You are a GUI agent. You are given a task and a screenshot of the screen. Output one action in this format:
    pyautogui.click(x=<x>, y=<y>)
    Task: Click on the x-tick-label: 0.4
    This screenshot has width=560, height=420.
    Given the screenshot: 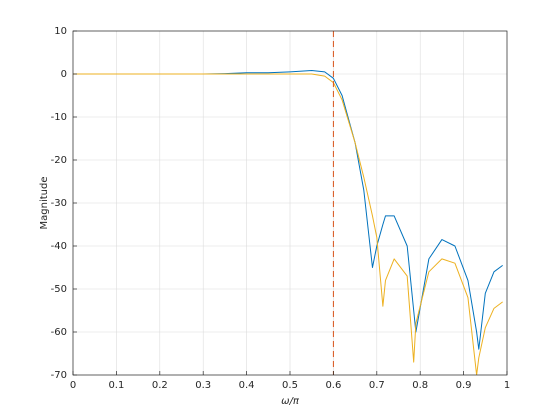 What is the action you would take?
    pyautogui.click(x=247, y=385)
    